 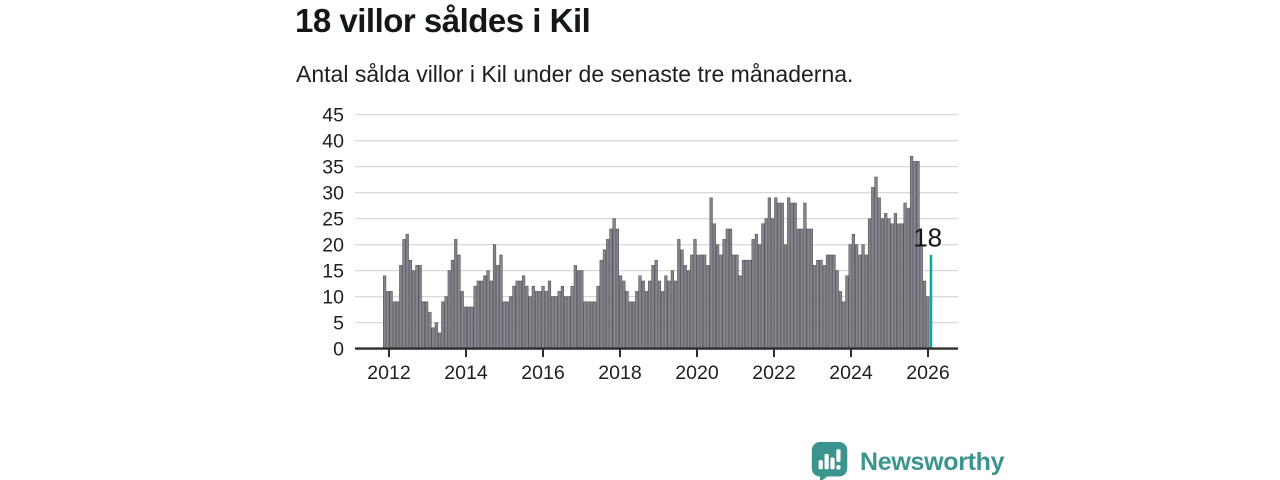 What do you see at coordinates (333, 298) in the screenshot?
I see `y-tick-label: 10` at bounding box center [333, 298].